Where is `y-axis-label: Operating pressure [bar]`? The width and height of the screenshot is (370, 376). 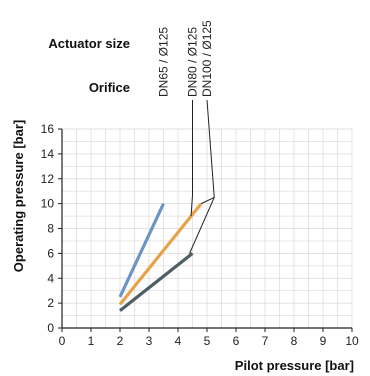 y-axis-label: Operating pressure [bar] is located at coordinates (18, 196).